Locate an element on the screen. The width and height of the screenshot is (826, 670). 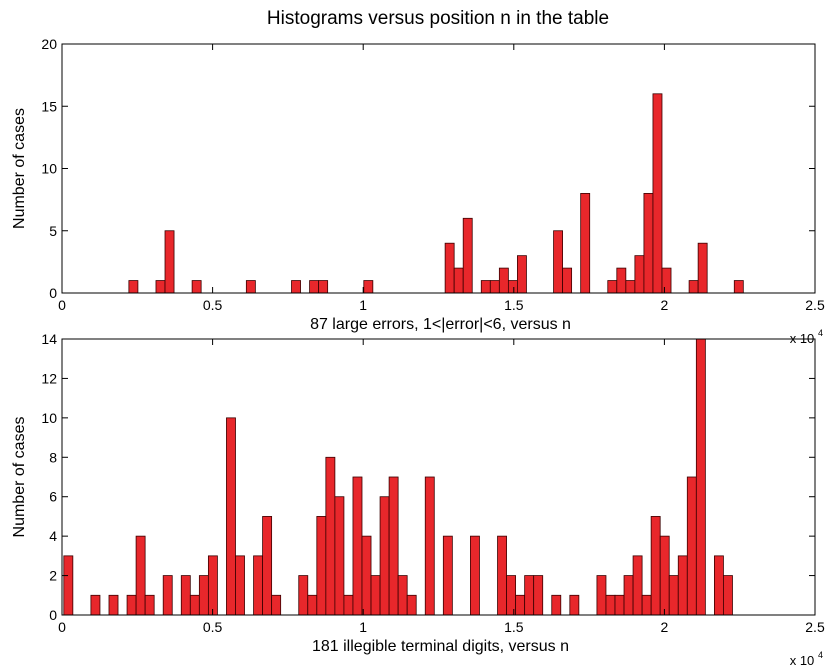
y-tick-label: 4 is located at coordinates (53, 536).